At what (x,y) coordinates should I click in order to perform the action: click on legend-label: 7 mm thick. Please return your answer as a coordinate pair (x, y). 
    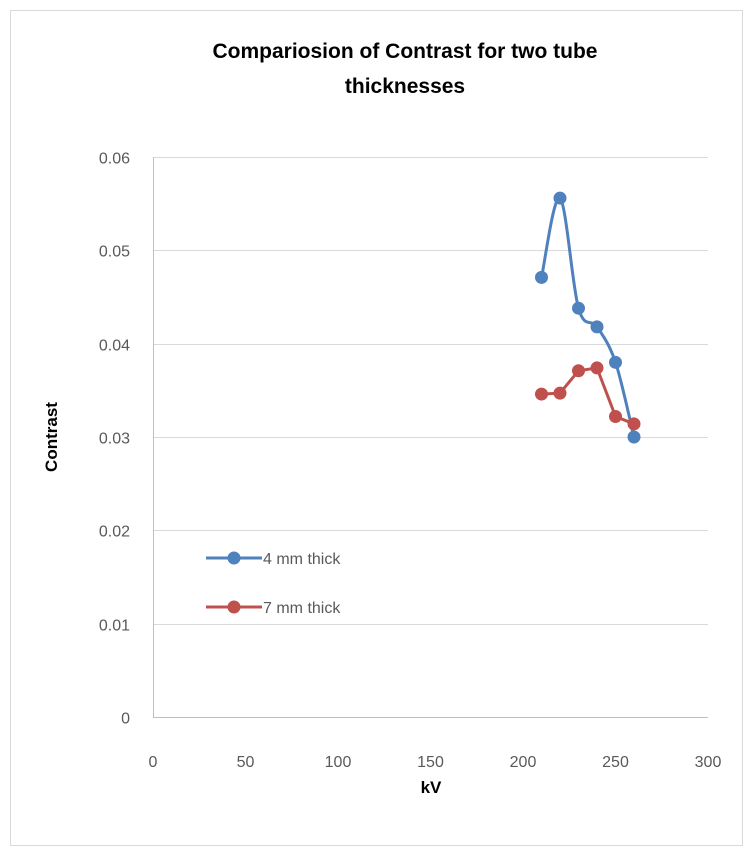
    Looking at the image, I should click on (302, 608).